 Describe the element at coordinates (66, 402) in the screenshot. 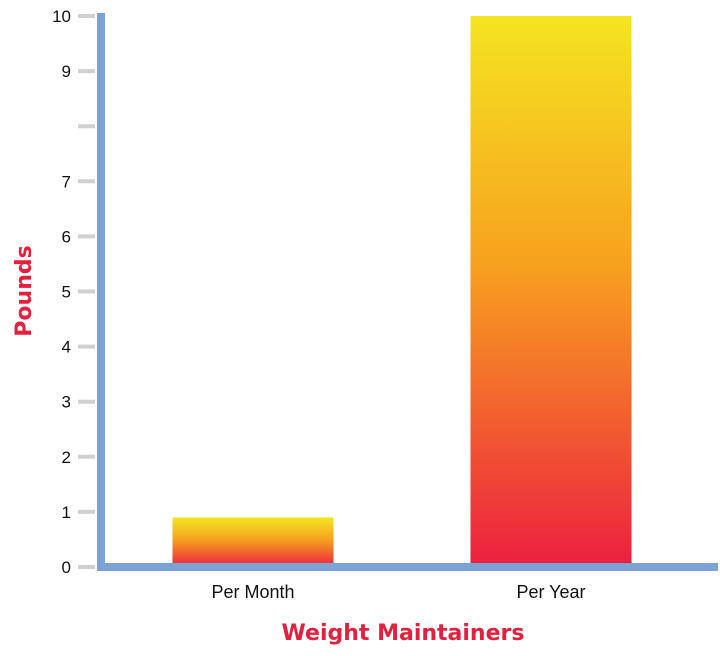

I see `y-tick-label: 3` at that location.